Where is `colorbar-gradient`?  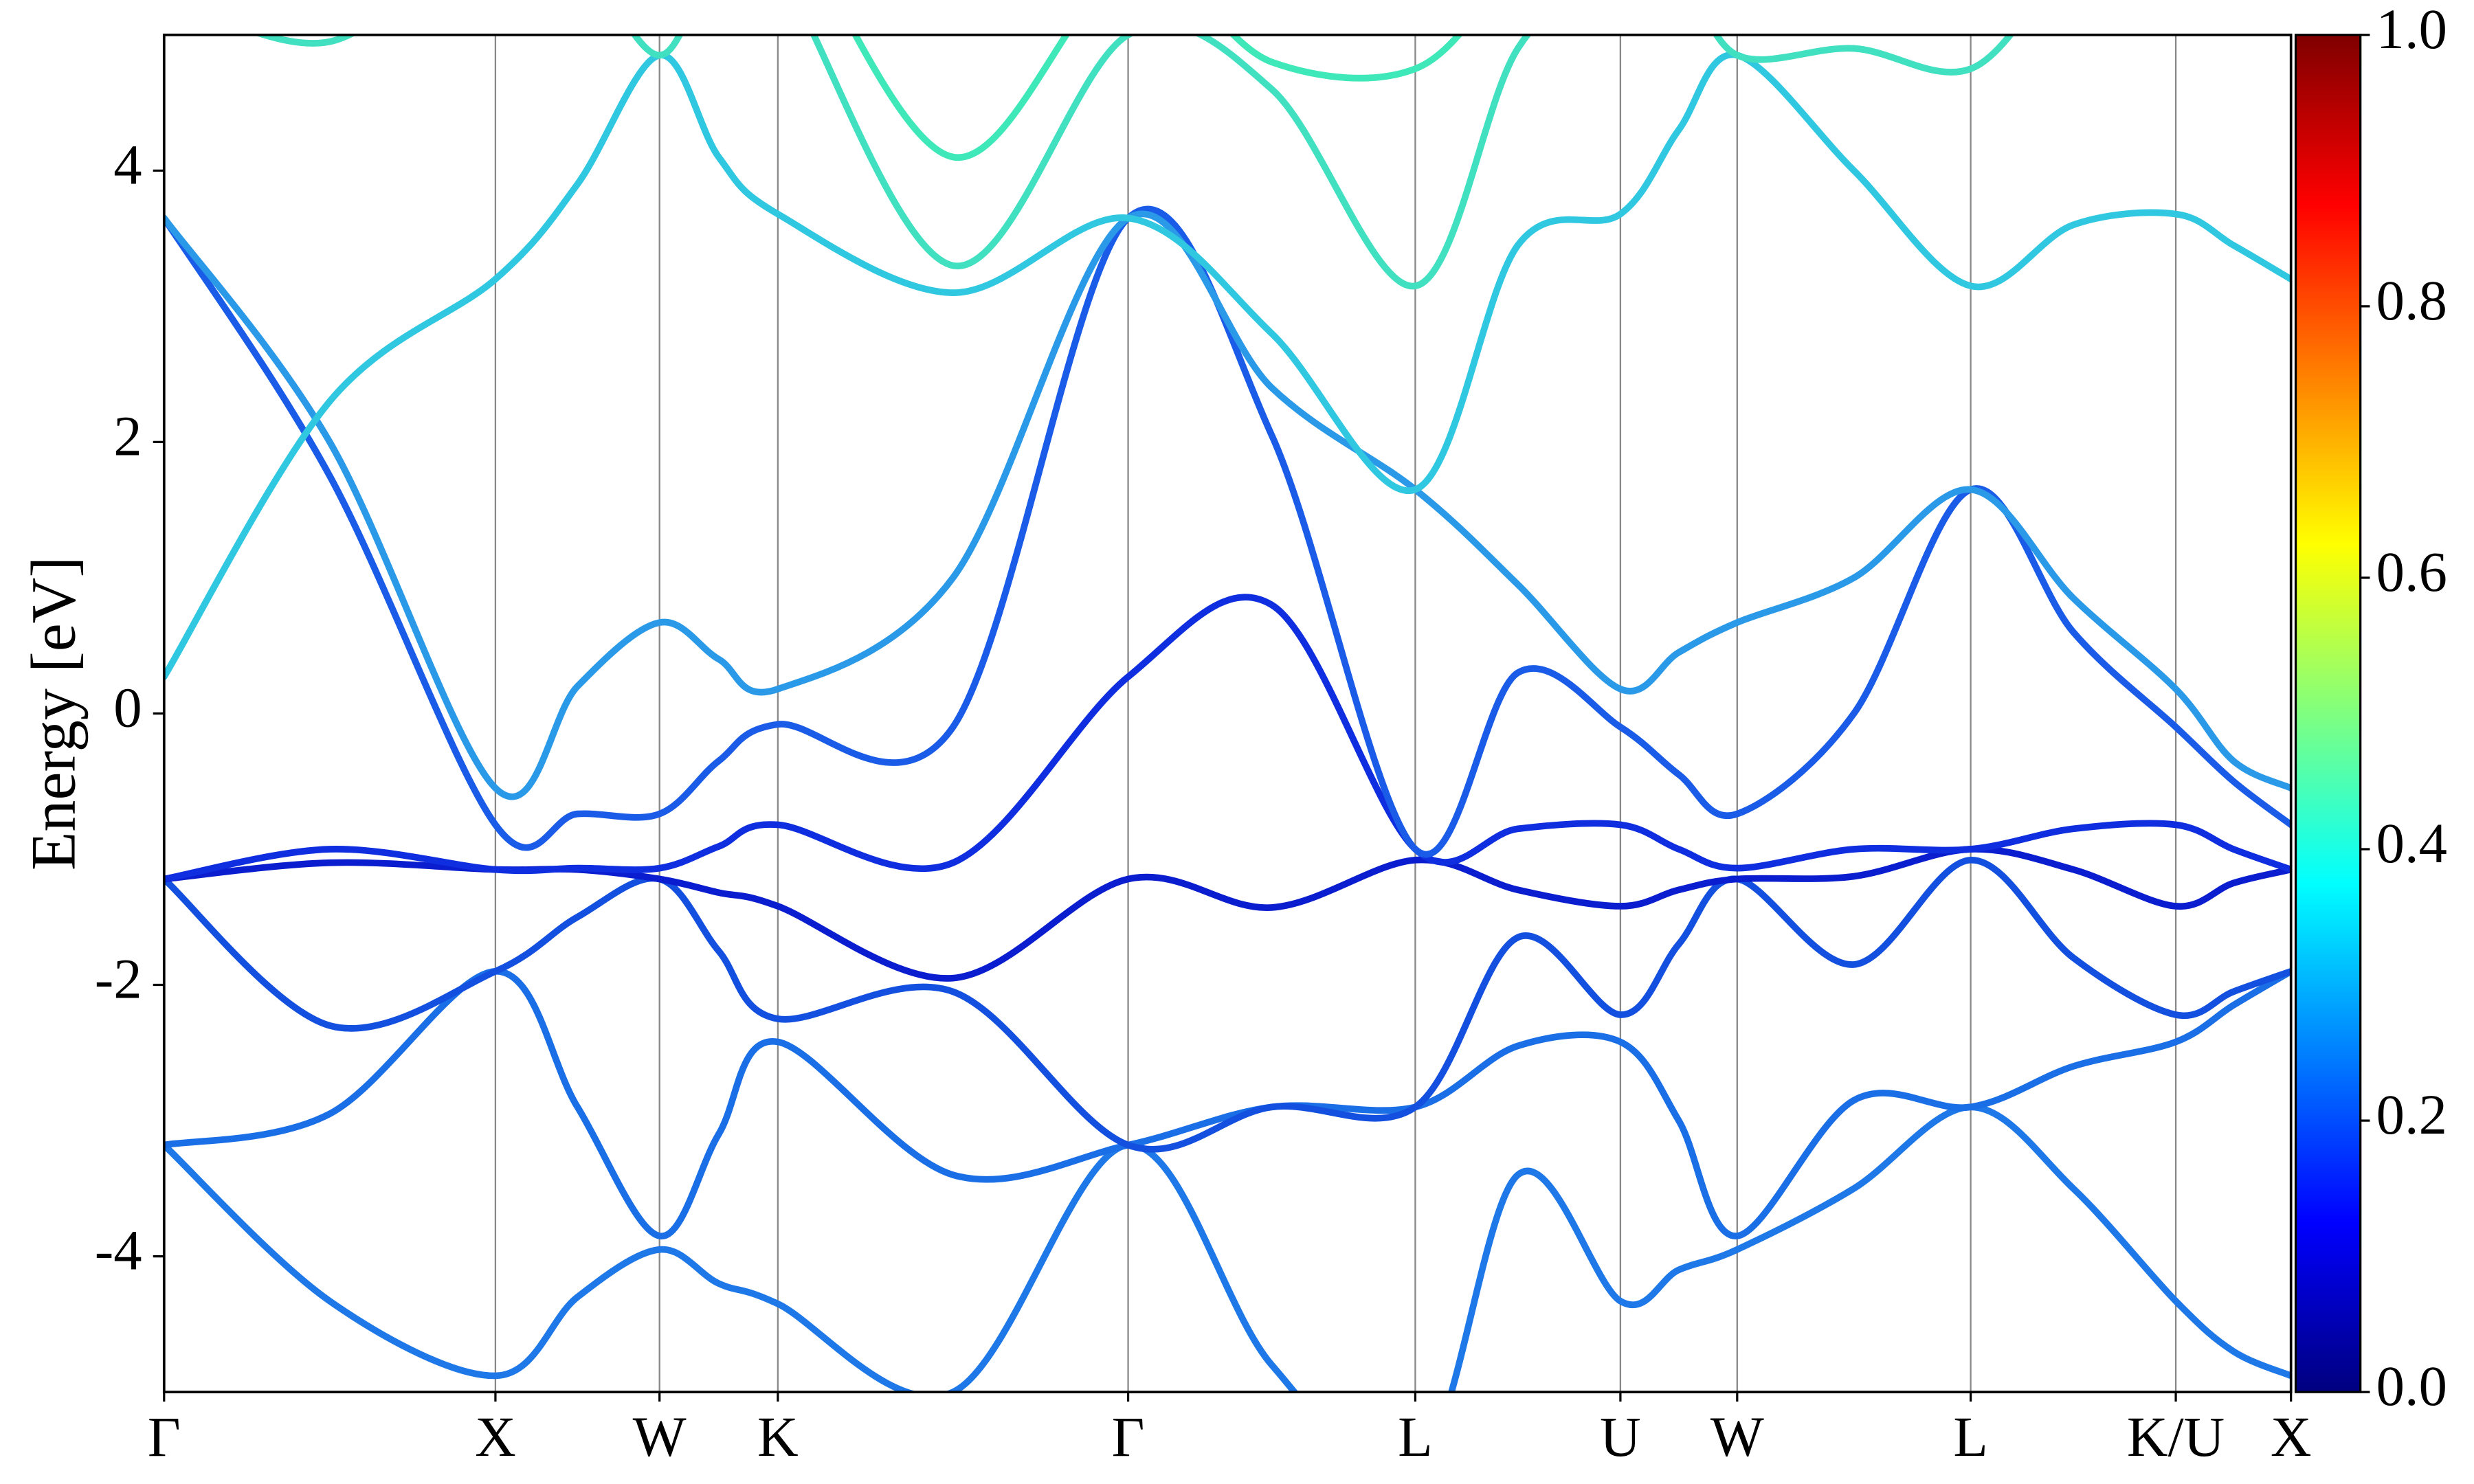 colorbar-gradient is located at coordinates (2328, 714).